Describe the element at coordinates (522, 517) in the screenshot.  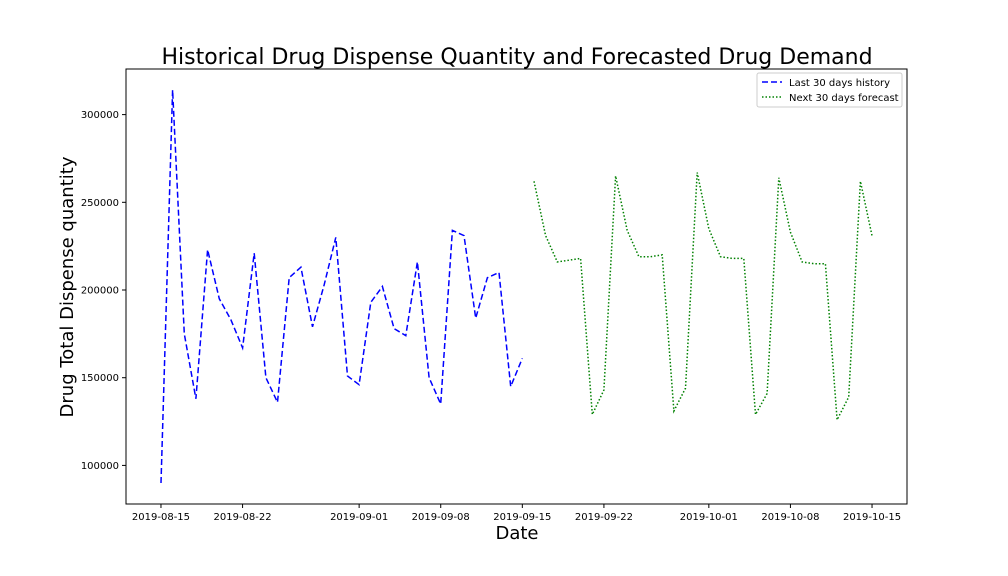
I see `x-tick-label: 2019-09-15` at that location.